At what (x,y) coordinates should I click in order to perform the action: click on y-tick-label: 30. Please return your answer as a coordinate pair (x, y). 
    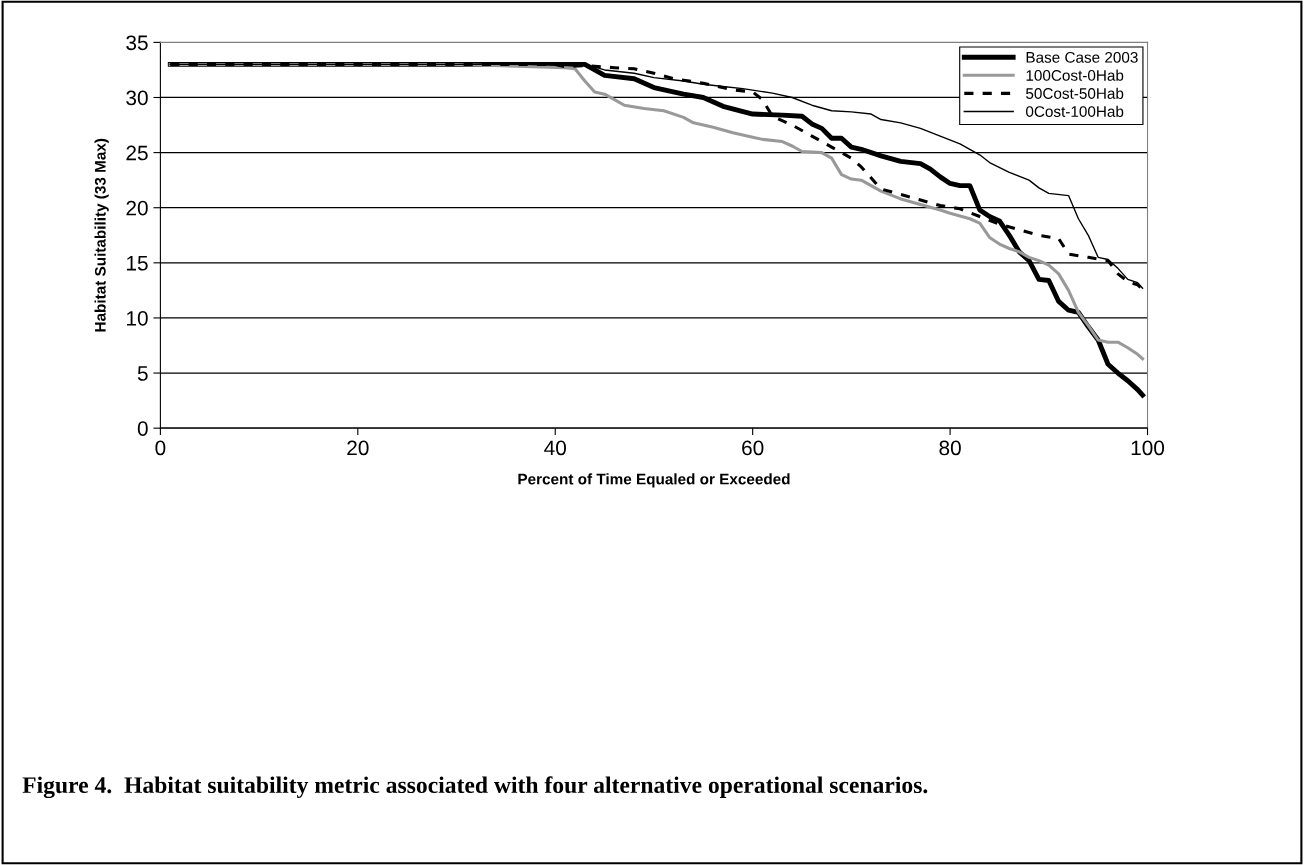
    Looking at the image, I should click on (137, 98).